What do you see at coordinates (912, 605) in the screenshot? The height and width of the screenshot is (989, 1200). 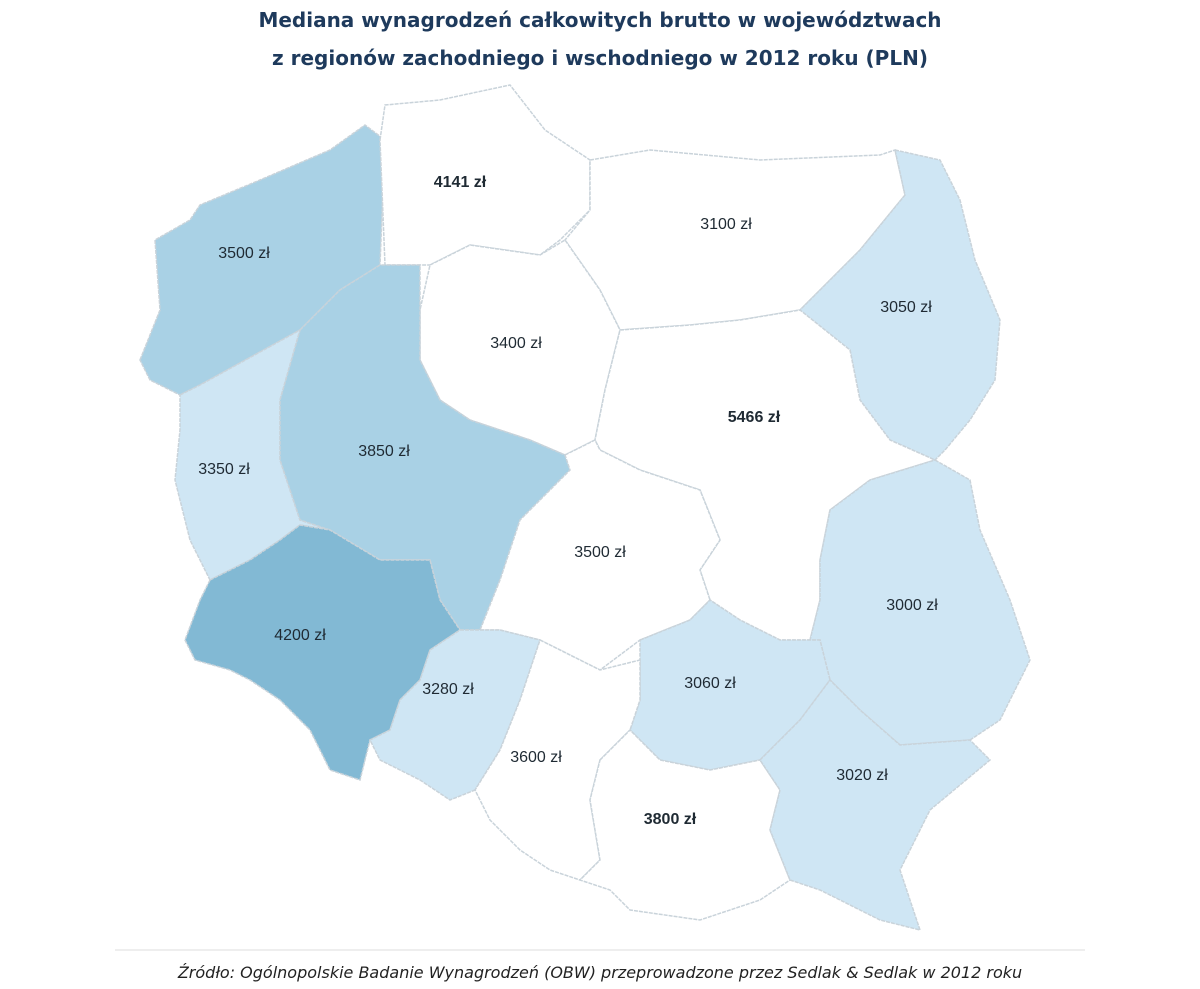 I see `region-label: 3000 zł` at bounding box center [912, 605].